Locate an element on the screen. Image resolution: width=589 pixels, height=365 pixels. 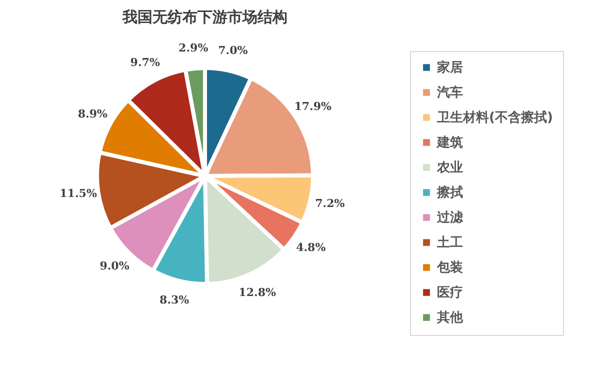
data-label: 8.3% is located at coordinates (175, 299).